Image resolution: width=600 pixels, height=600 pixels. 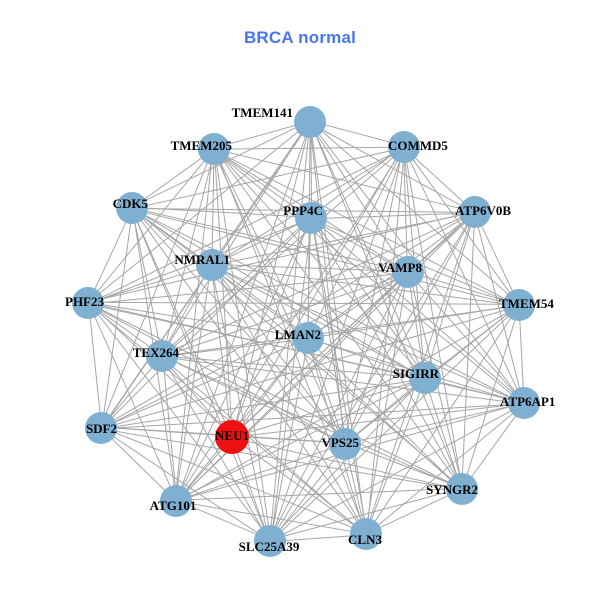 I want to click on edge-CLN3-ATG101, so click(x=271, y=517).